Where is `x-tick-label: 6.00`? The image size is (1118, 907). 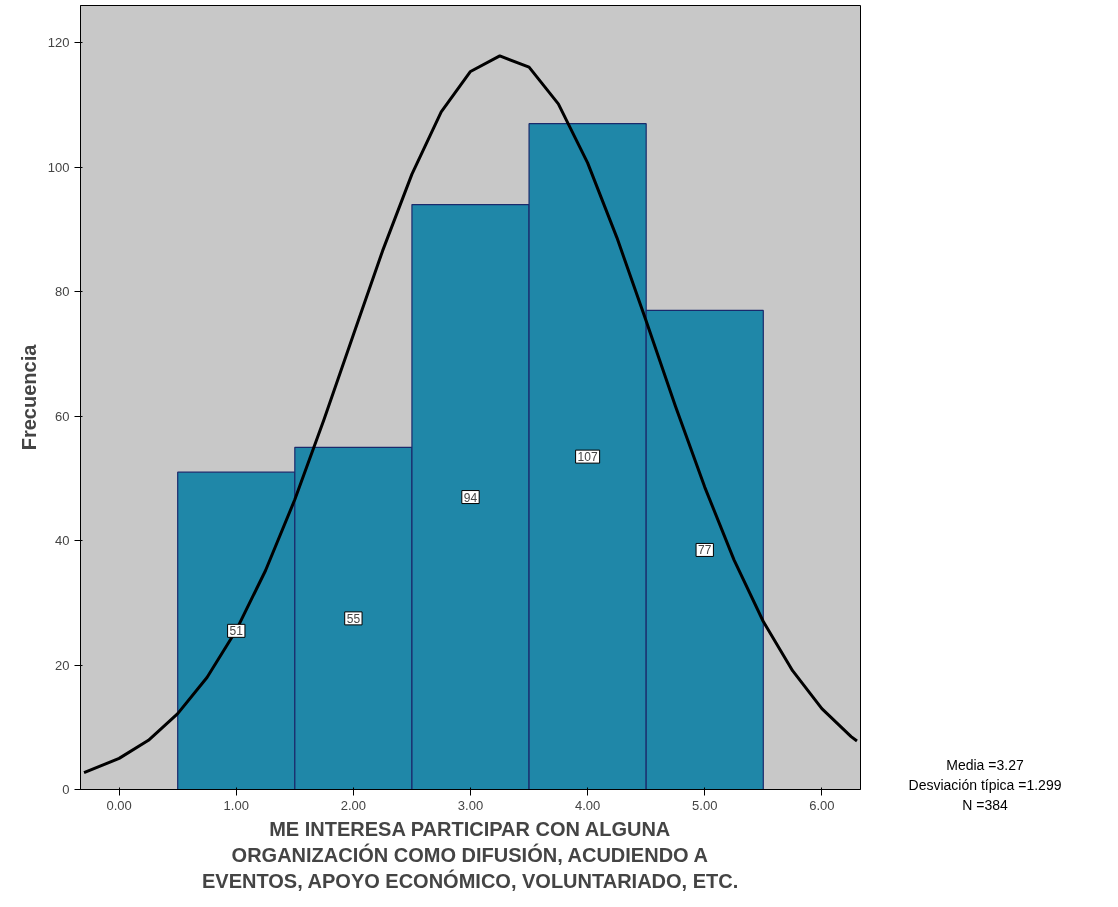 x-tick-label: 6.00 is located at coordinates (822, 805).